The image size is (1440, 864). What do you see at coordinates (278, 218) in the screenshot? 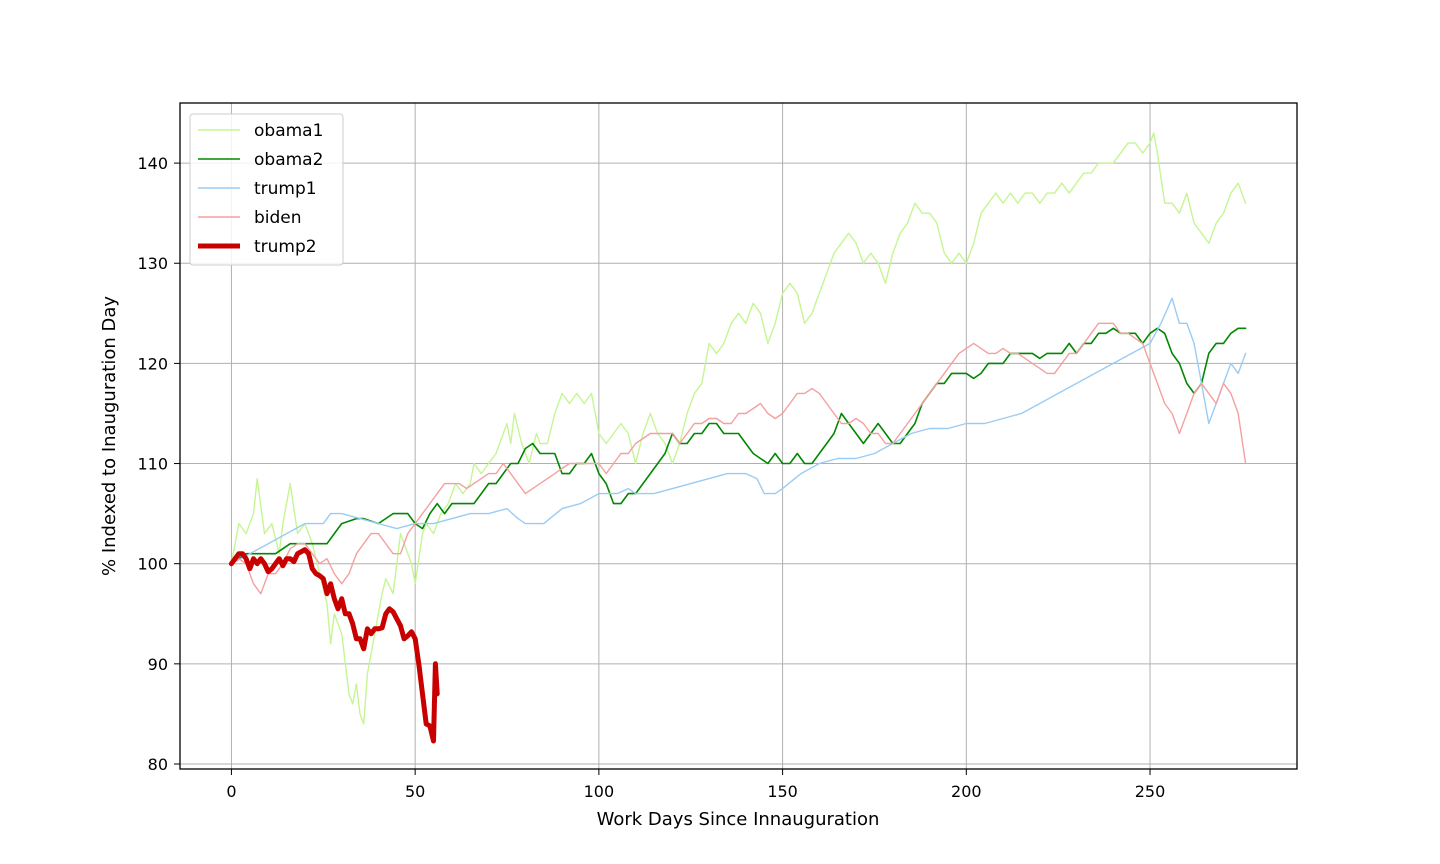
I see `legend-label-biden: biden` at bounding box center [278, 218].